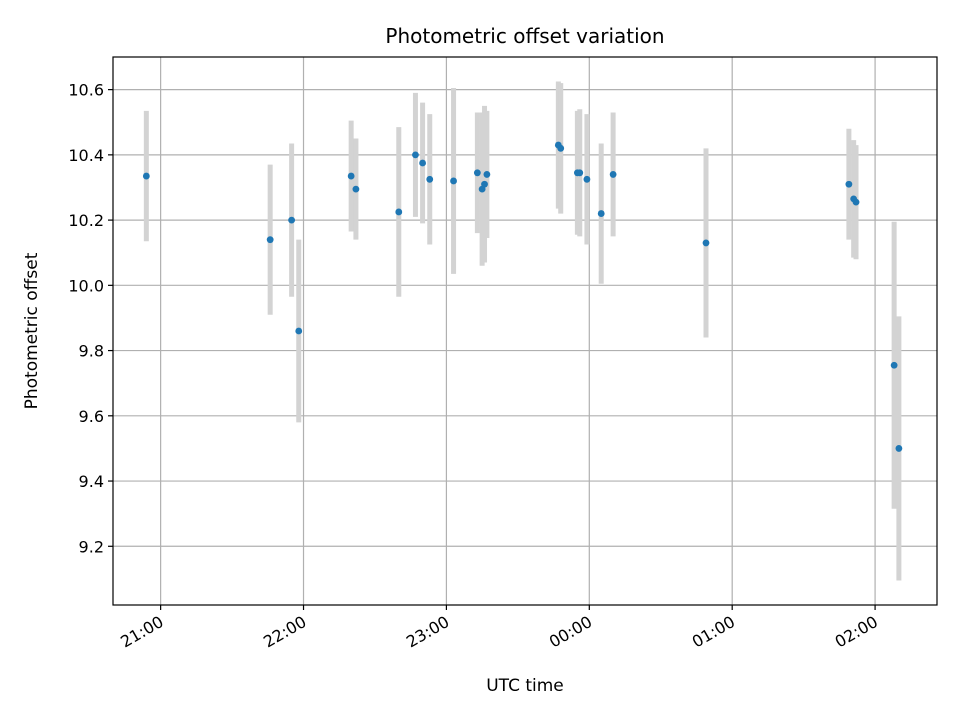 The height and width of the screenshot is (720, 960). I want to click on y-tick-label: 10.4, so click(86, 155).